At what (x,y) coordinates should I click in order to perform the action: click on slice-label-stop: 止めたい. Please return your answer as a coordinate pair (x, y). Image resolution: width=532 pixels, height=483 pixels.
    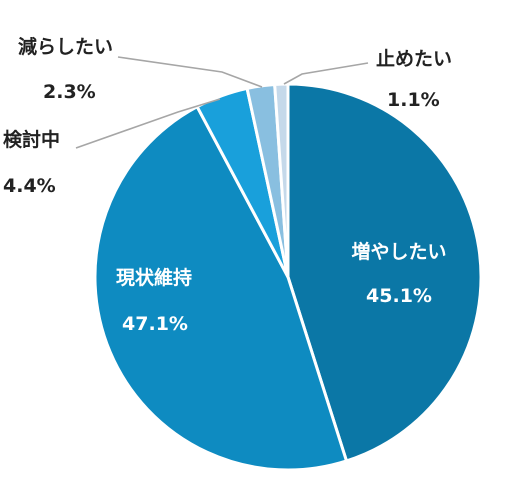
    Looking at the image, I should click on (414, 59).